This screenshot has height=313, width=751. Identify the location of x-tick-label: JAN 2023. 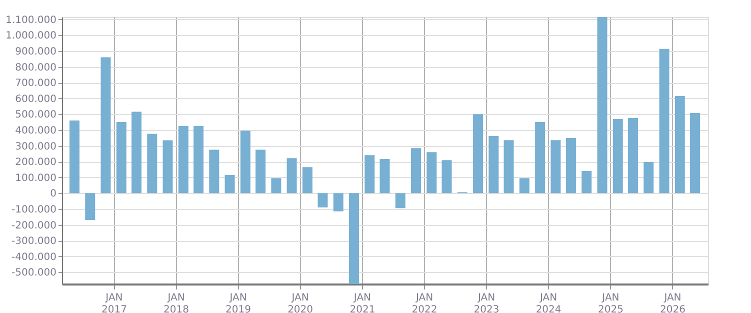
(487, 302).